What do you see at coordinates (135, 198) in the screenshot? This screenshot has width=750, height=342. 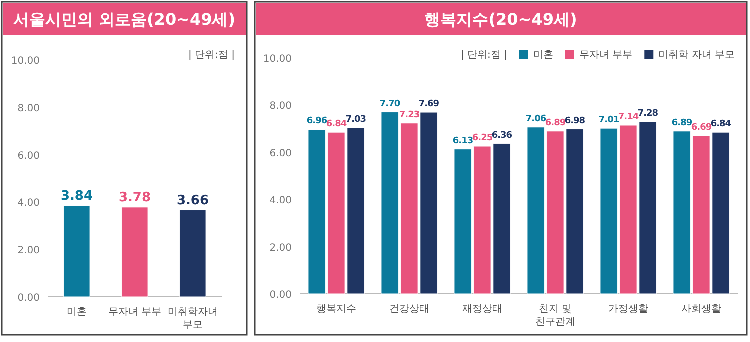 I see `data-label: 3.78` at bounding box center [135, 198].